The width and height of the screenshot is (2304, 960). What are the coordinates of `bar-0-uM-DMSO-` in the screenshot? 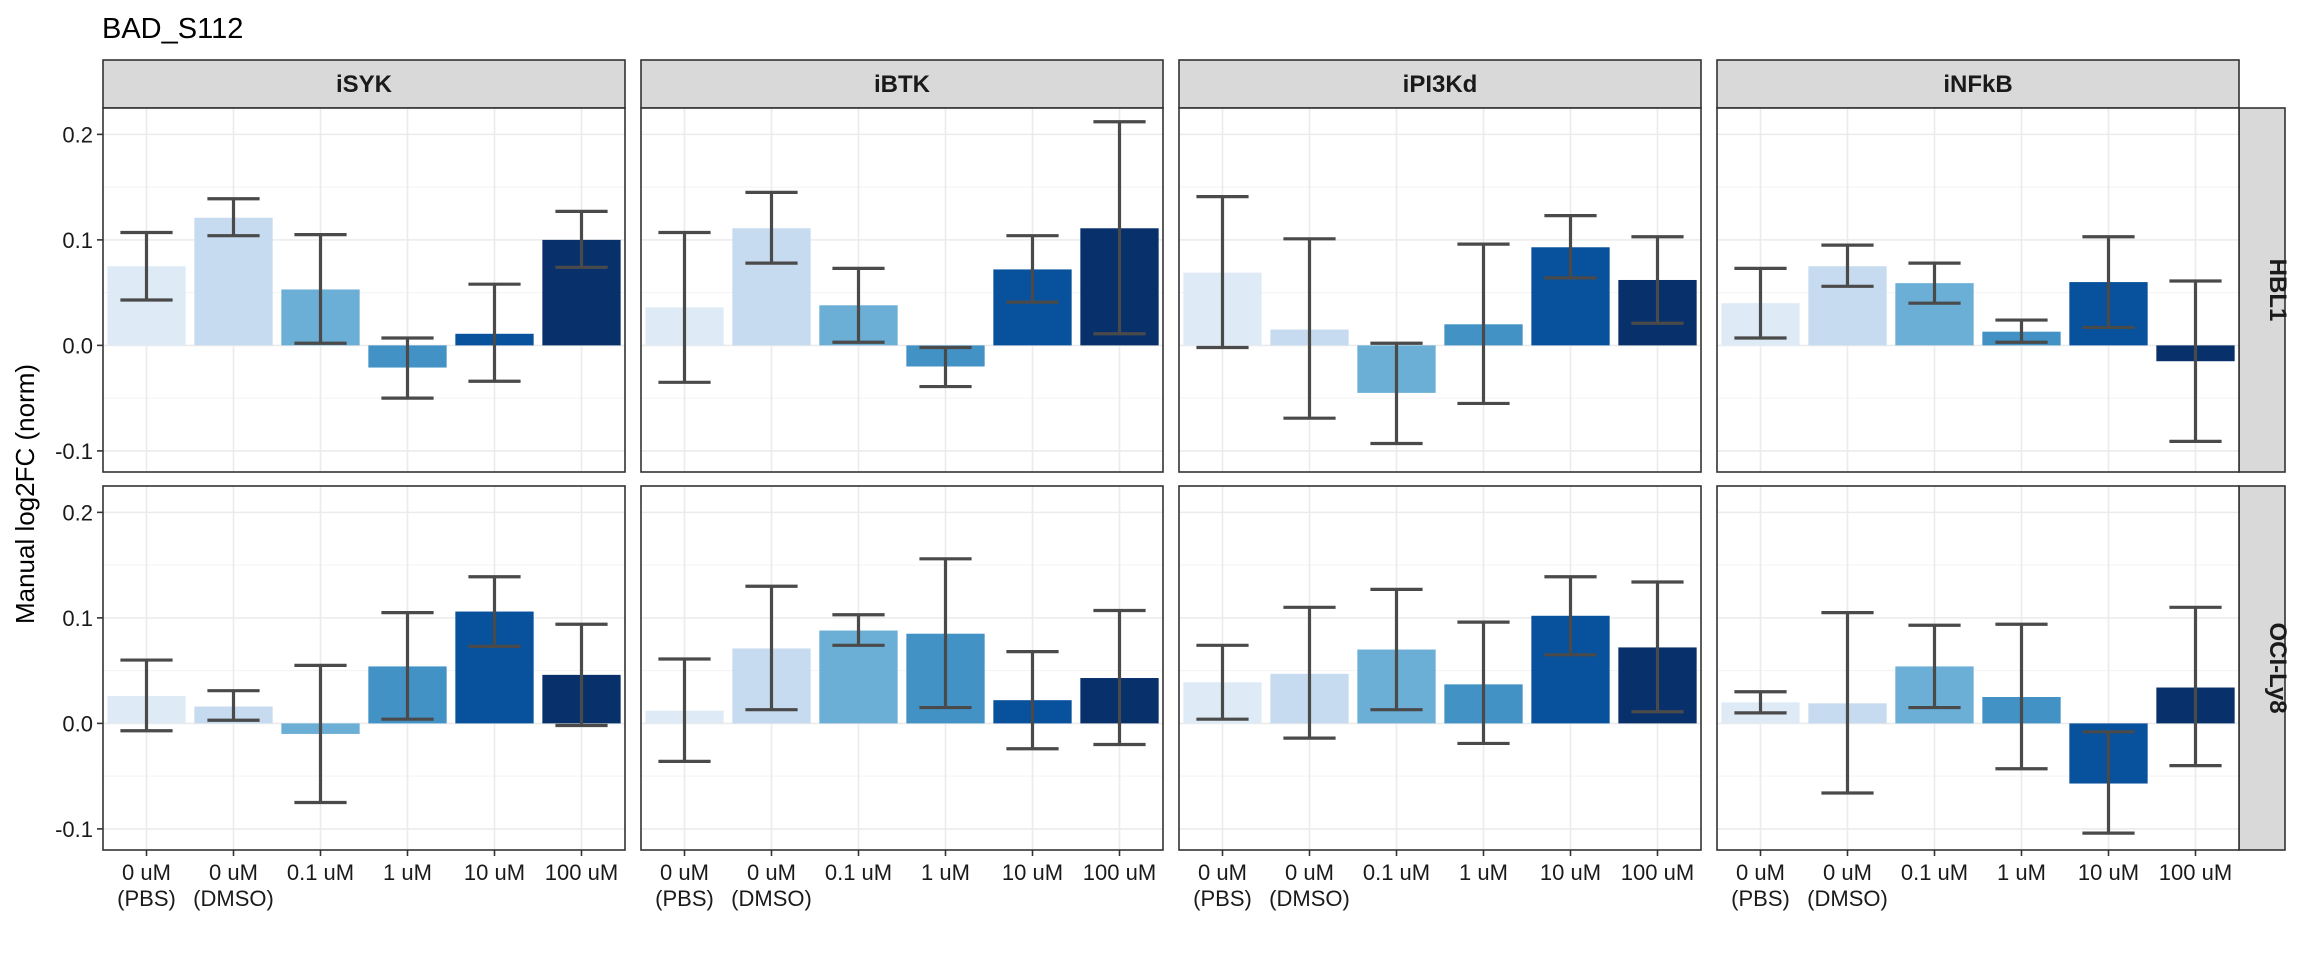 It's located at (233, 281).